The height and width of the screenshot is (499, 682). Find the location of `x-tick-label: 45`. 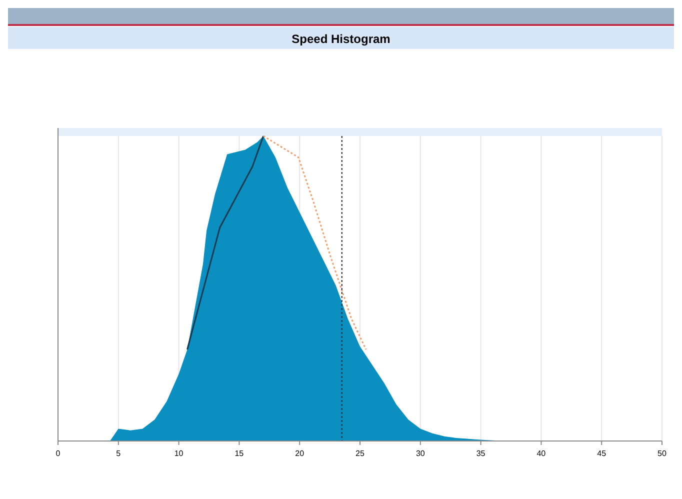

x-tick-label: 45 is located at coordinates (602, 453).